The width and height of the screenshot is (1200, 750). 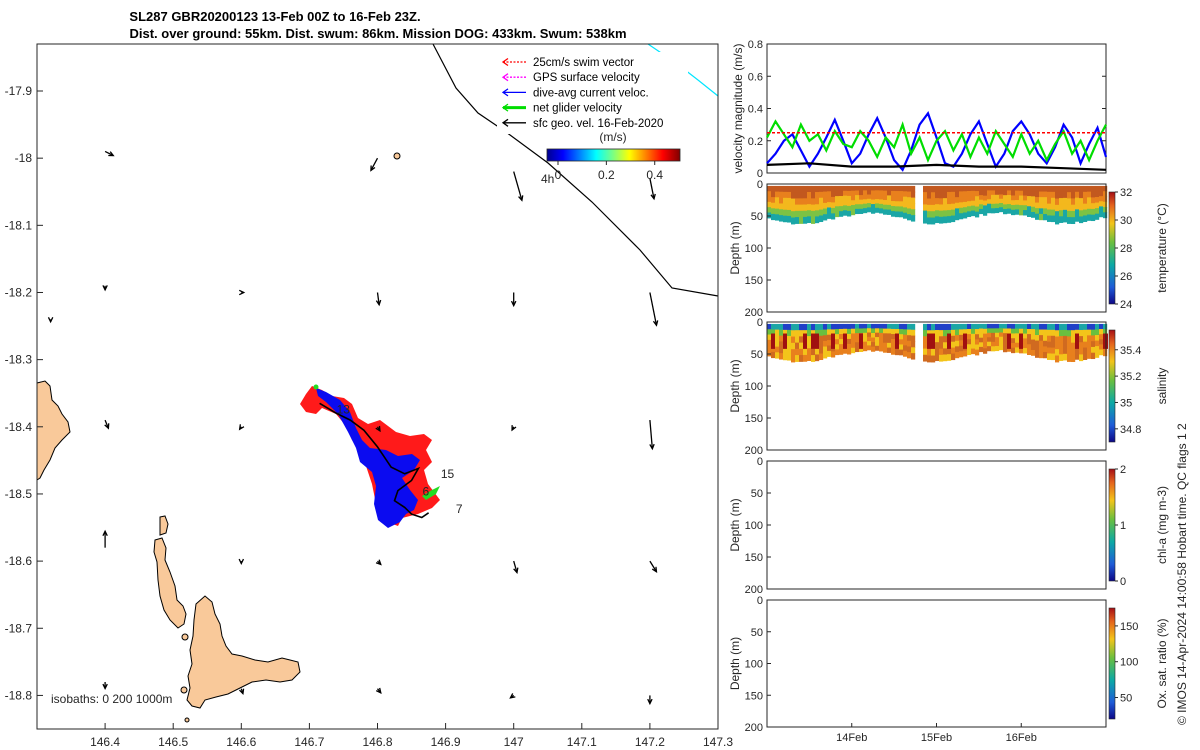 I want to click on map-ytick-label: -18.8, so click(x=19, y=695).